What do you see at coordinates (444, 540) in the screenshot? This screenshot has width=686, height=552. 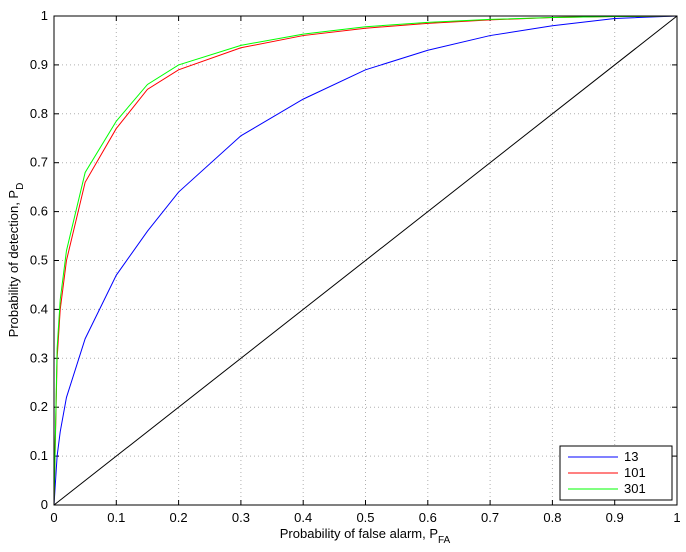 I see `x-label-sub: FA` at bounding box center [444, 540].